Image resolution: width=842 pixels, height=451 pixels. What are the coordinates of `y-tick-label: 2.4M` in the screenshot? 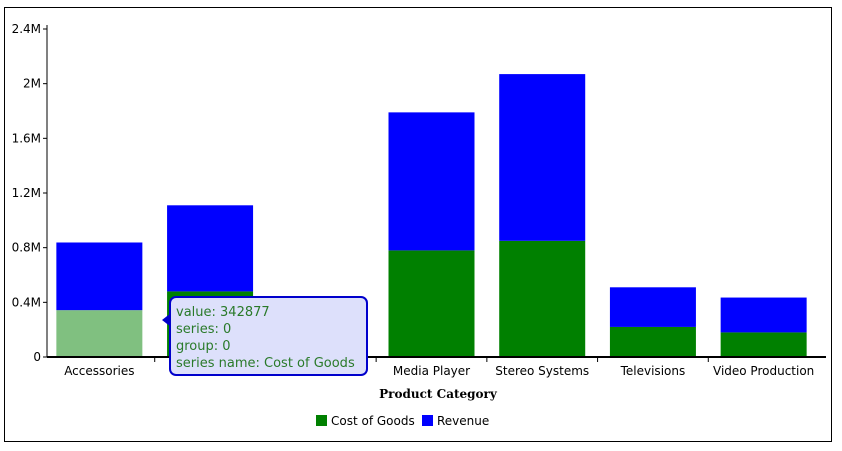 It's located at (26, 29).